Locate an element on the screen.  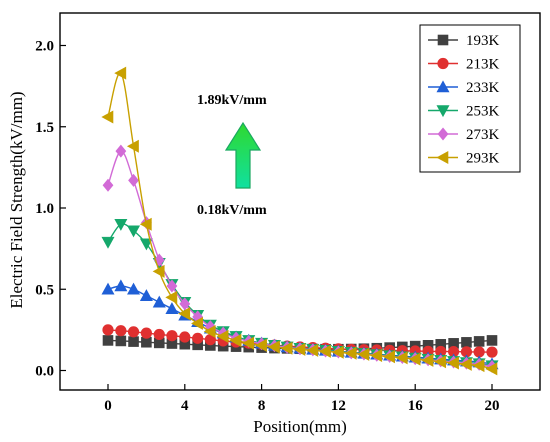
y-tick-label: 2.0 is located at coordinates (44, 47).